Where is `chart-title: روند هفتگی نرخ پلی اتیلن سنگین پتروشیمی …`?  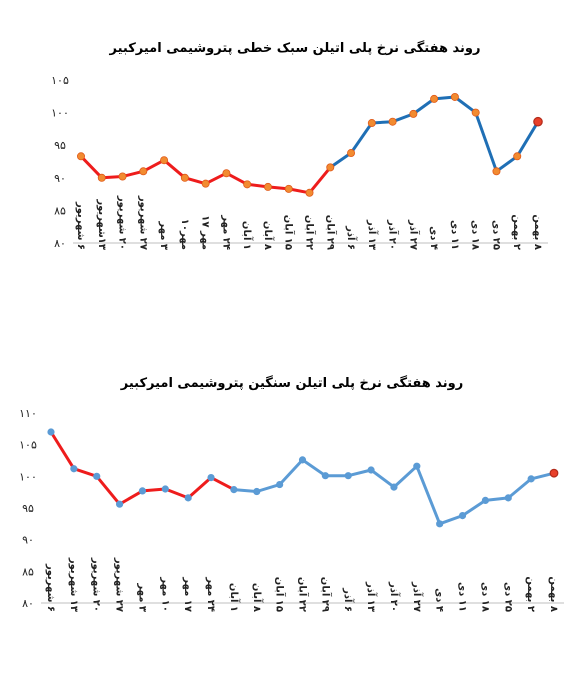 chart-title: روند هفتگی نرخ پلی اتیلن سنگین پتروشیمی … is located at coordinates (291, 383).